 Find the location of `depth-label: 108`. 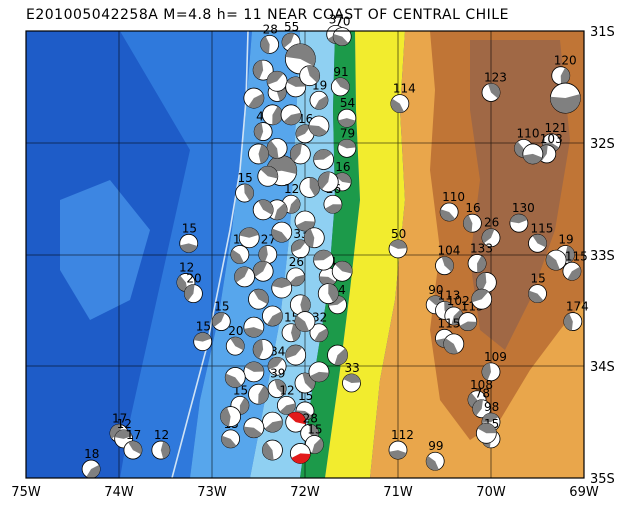

depth-label: 108 is located at coordinates (481, 385).